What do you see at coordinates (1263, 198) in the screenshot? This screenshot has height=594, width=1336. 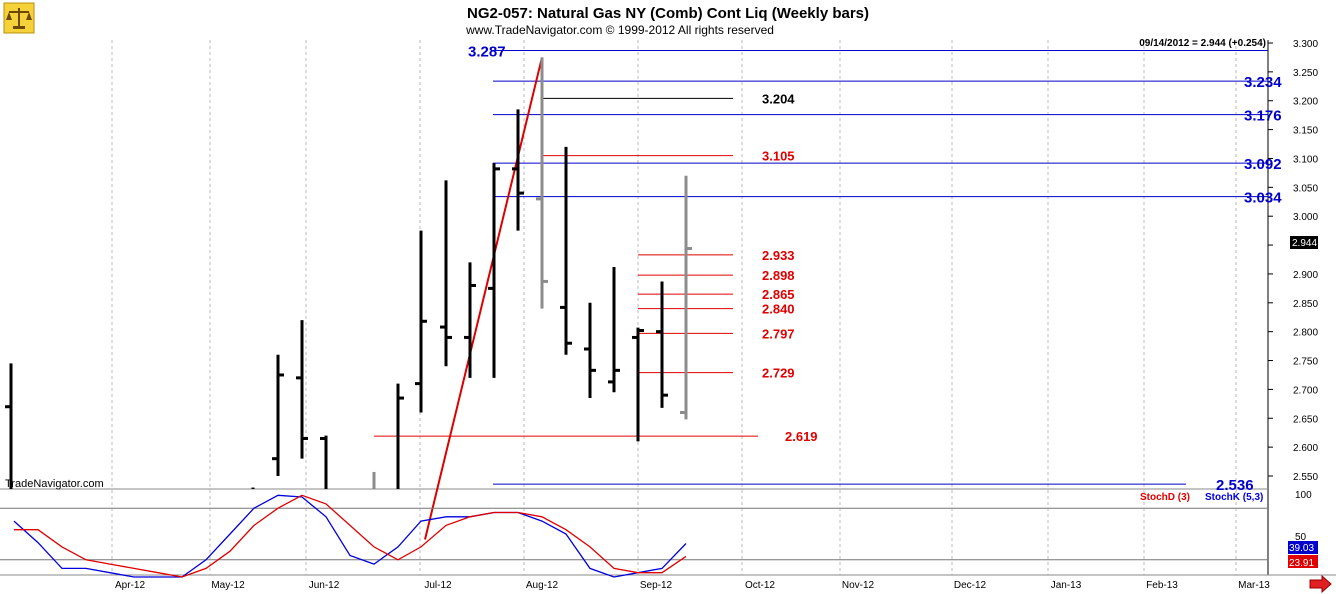 I see `level-label: 3.034` at bounding box center [1263, 198].